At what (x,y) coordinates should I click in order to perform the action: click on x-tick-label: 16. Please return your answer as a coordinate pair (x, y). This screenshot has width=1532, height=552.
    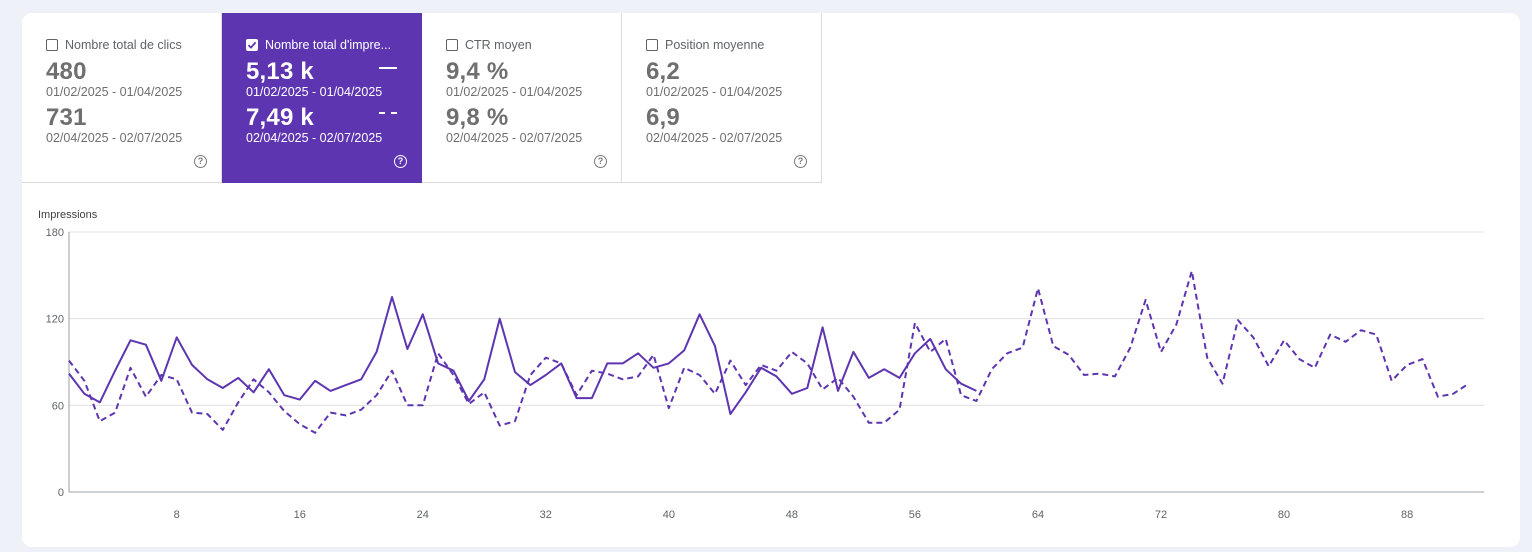
    Looking at the image, I should click on (300, 515).